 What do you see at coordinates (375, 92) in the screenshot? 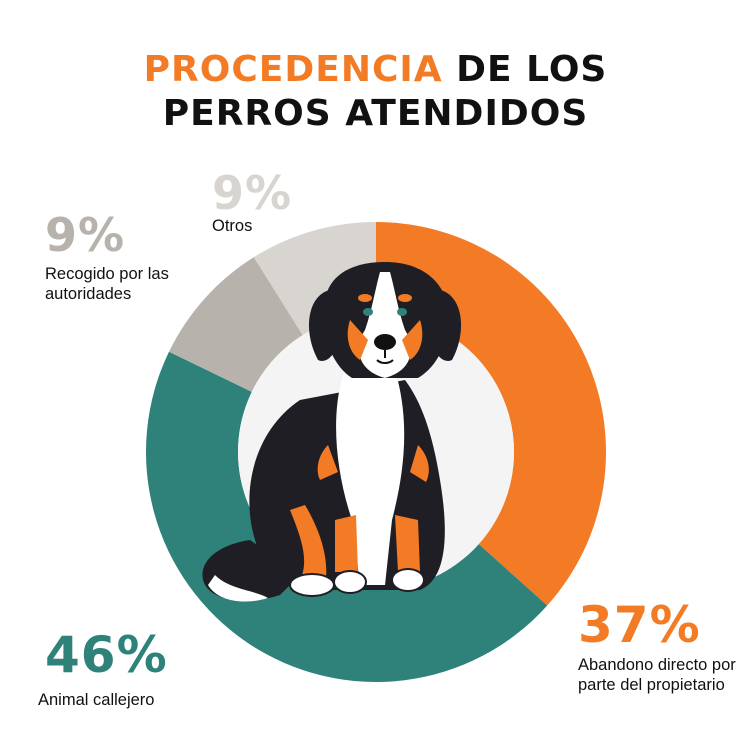
I see `chart-title: PROCEDENCIA DE LOS PERROS ATENDIDOS` at bounding box center [375, 92].